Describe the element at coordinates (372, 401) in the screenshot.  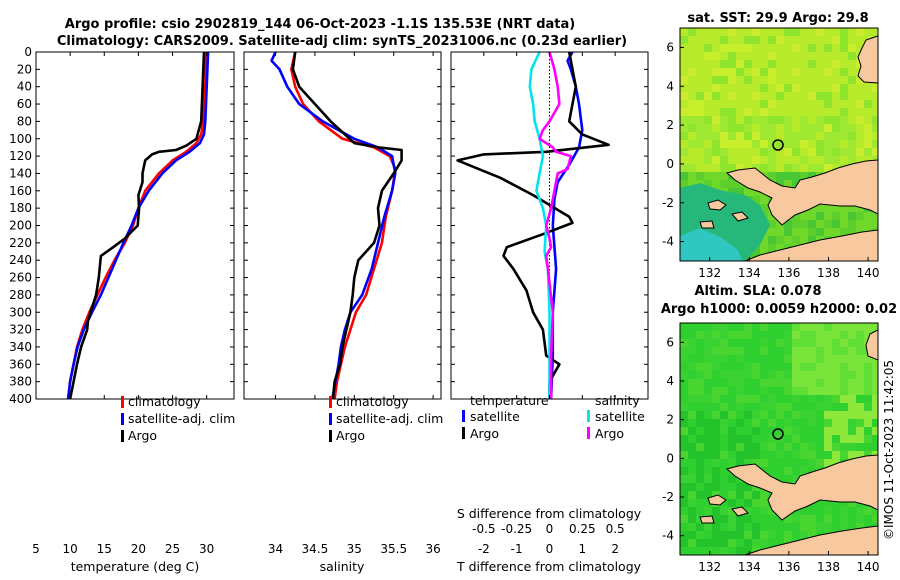
I see `legend-label-climatology: climatology` at that location.